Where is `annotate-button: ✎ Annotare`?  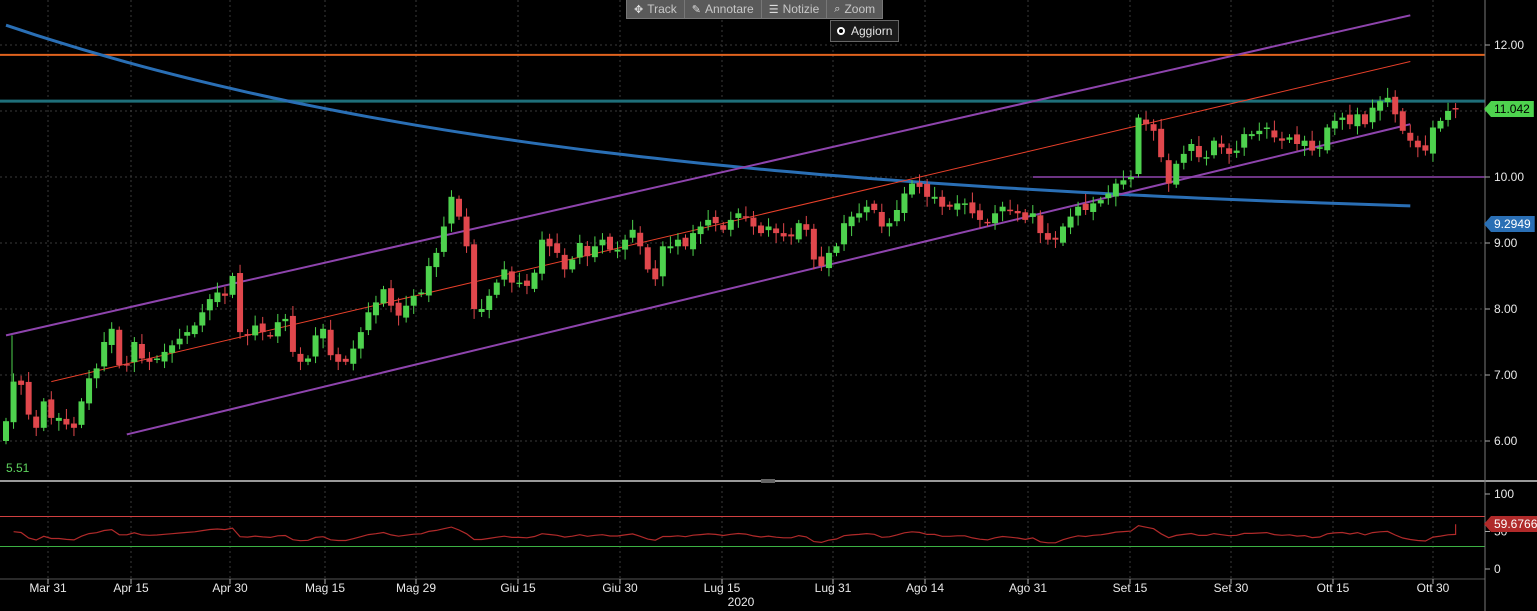 annotate-button: ✎ Annotare is located at coordinates (723, 9).